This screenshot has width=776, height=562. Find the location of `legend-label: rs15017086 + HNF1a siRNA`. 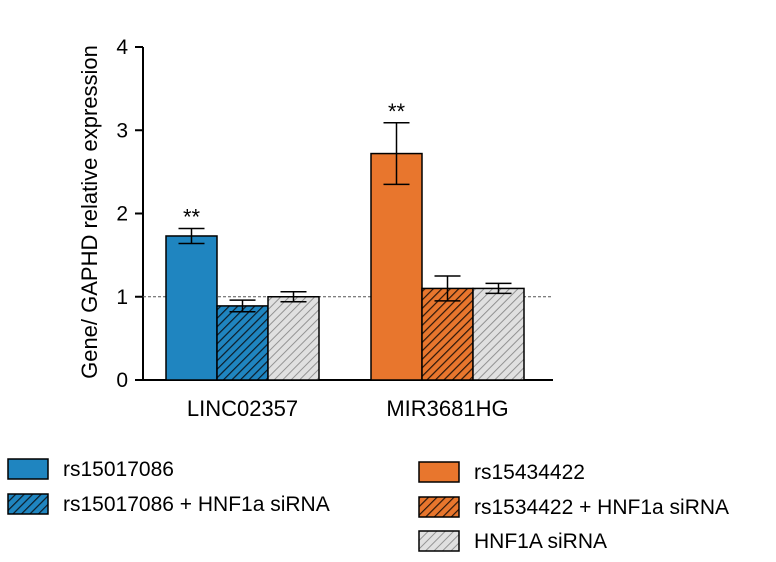

legend-label: rs15017086 + HNF1a siRNA is located at coordinates (196, 504).